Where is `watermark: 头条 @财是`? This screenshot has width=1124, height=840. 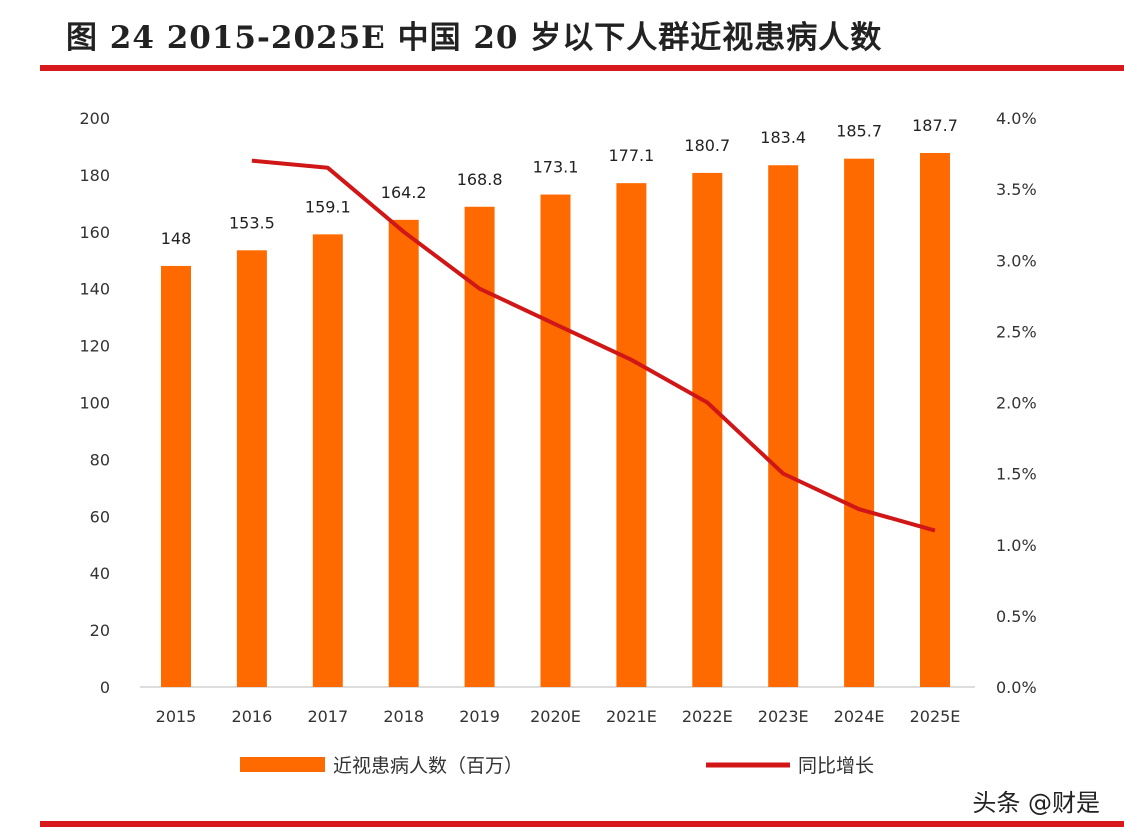
watermark: 头条 @财是 is located at coordinates (1036, 803).